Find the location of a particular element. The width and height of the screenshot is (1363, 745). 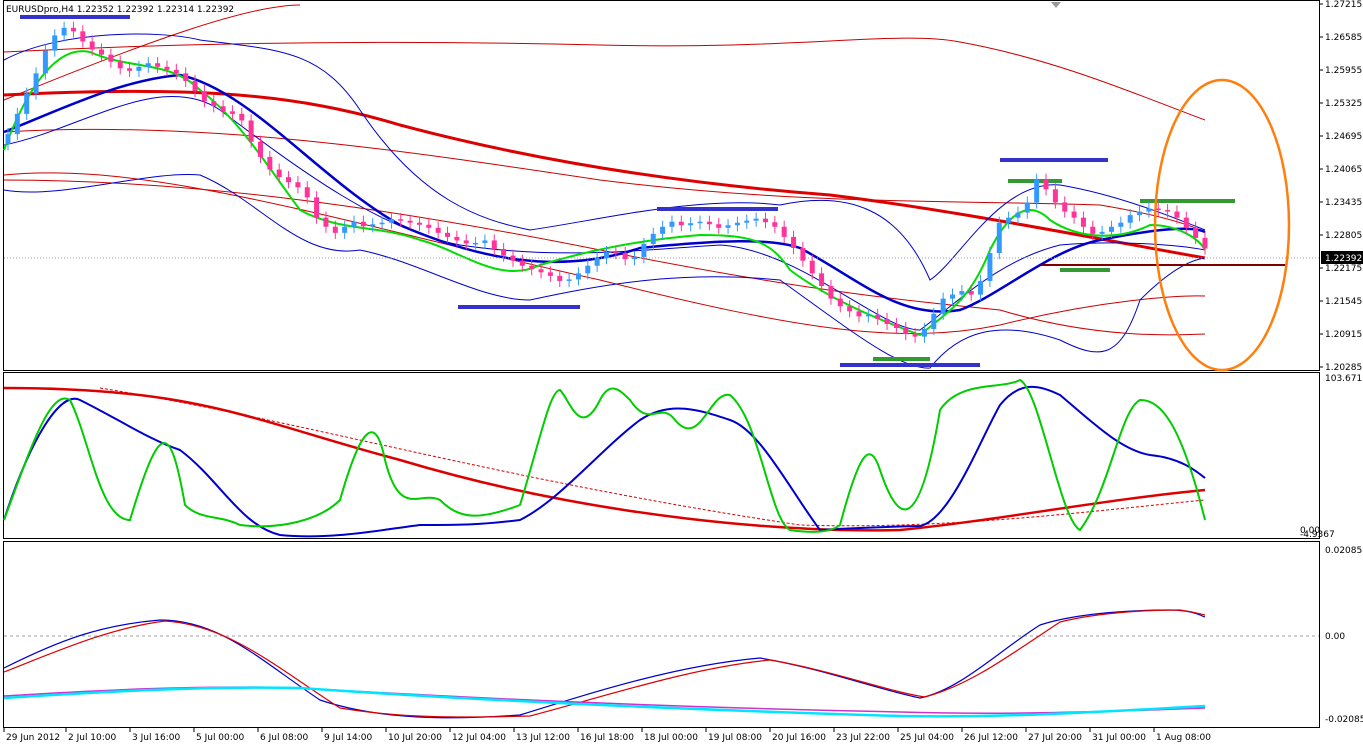

stochastic-tick-label: 0.00 is located at coordinates (1310, 531).